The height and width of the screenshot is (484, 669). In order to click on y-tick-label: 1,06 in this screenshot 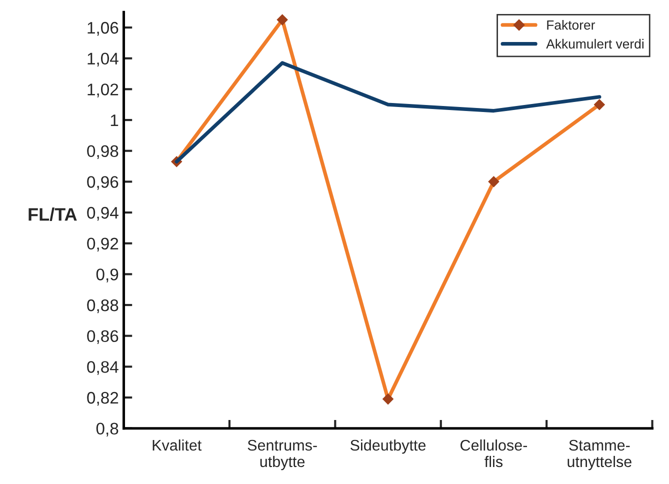, I will do `click(103, 29)`.